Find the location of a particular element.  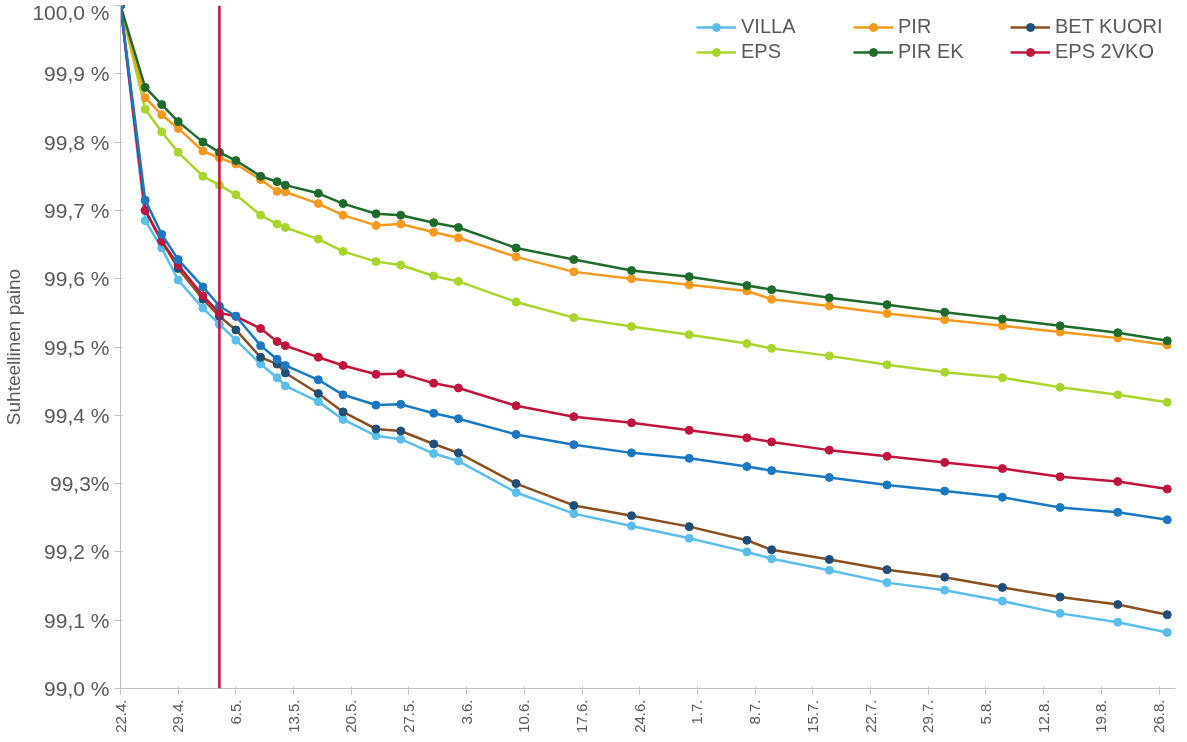

x-tick-label: 8.7. is located at coordinates (755, 712).